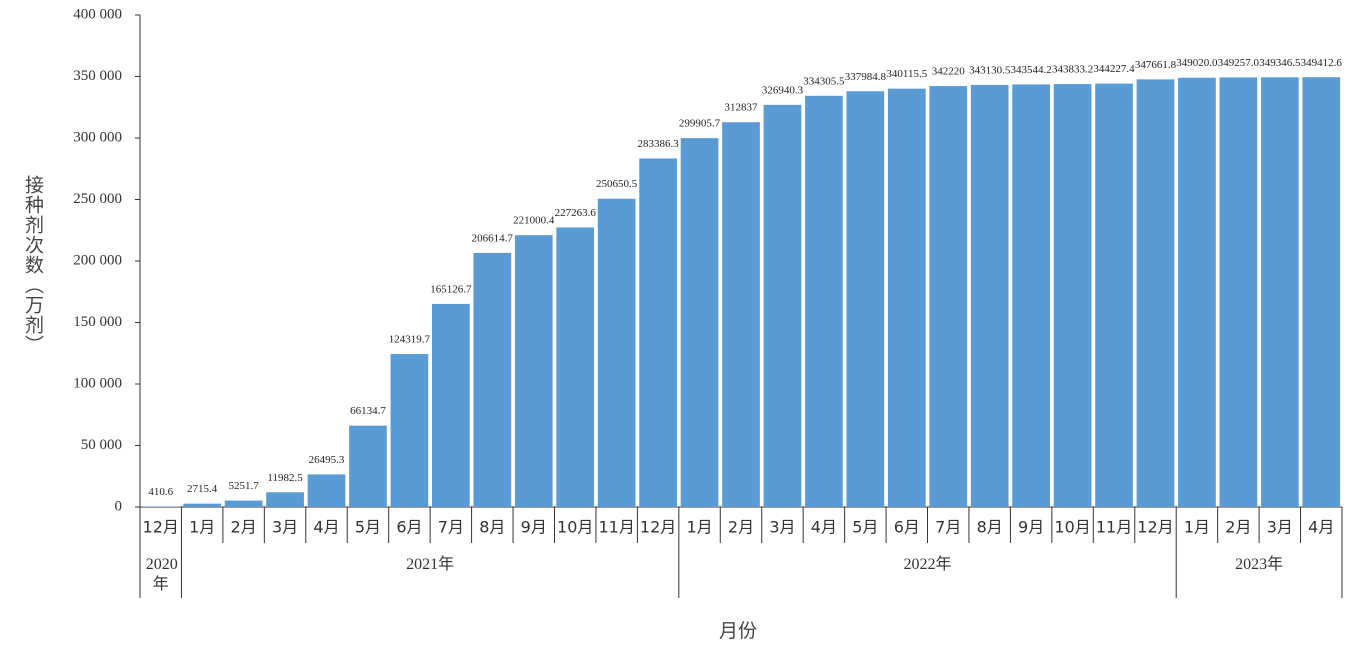 The width and height of the screenshot is (1361, 648). What do you see at coordinates (1156, 65) in the screenshot?
I see `value-label: 347661.8` at bounding box center [1156, 65].